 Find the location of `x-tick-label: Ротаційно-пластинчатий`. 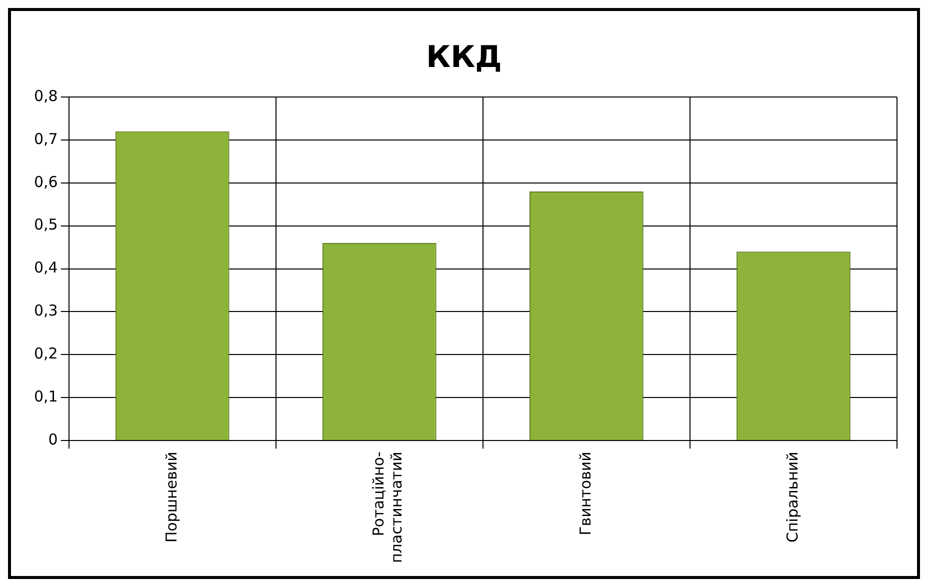

x-tick-label: Ротаційно-пластинчатий is located at coordinates (387, 508).